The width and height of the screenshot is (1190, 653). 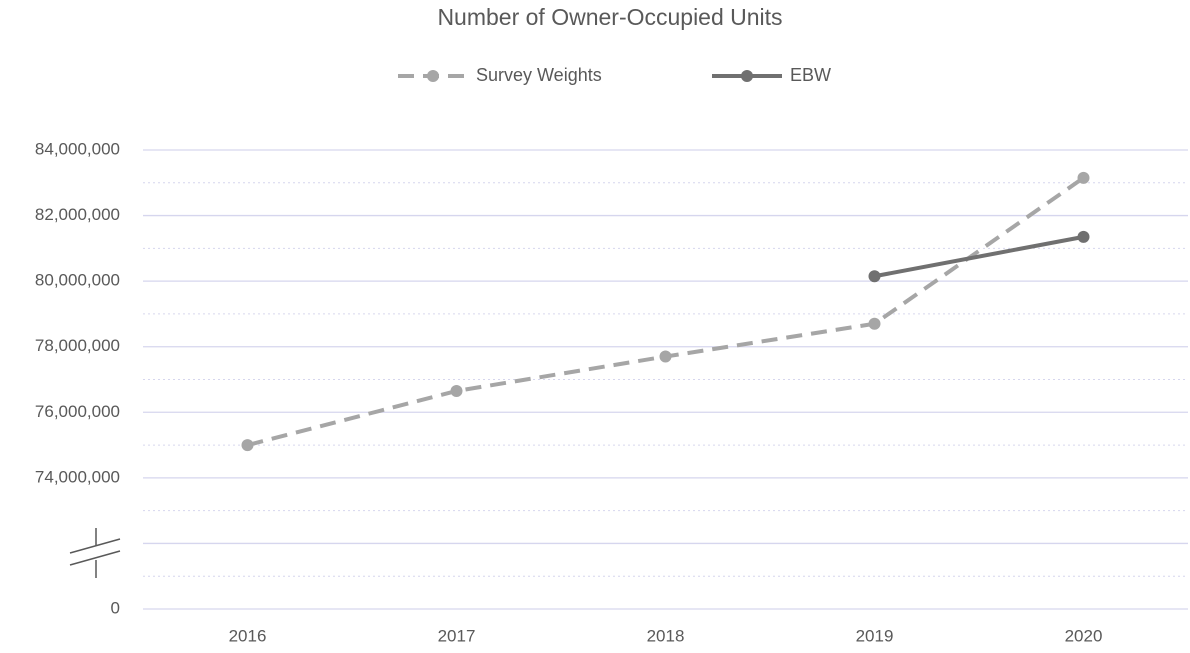 I want to click on y-tick-label: 78,000,000, so click(x=77, y=345).